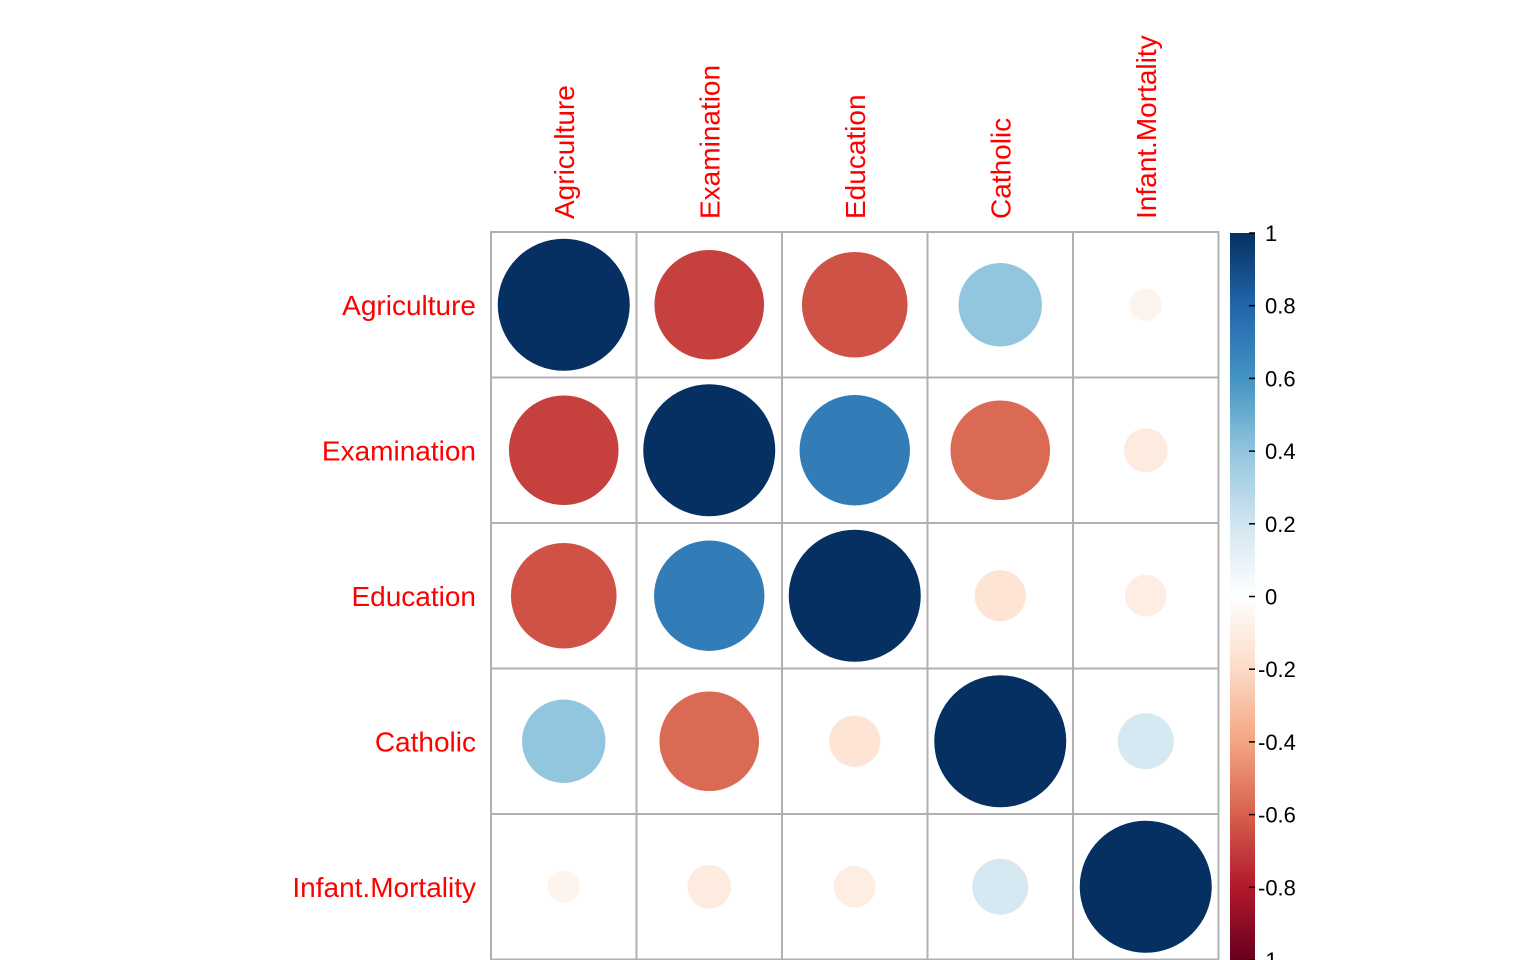 The height and width of the screenshot is (960, 1536). Describe the element at coordinates (384, 887) in the screenshot. I see `row-label: Infant.Mortality` at that location.